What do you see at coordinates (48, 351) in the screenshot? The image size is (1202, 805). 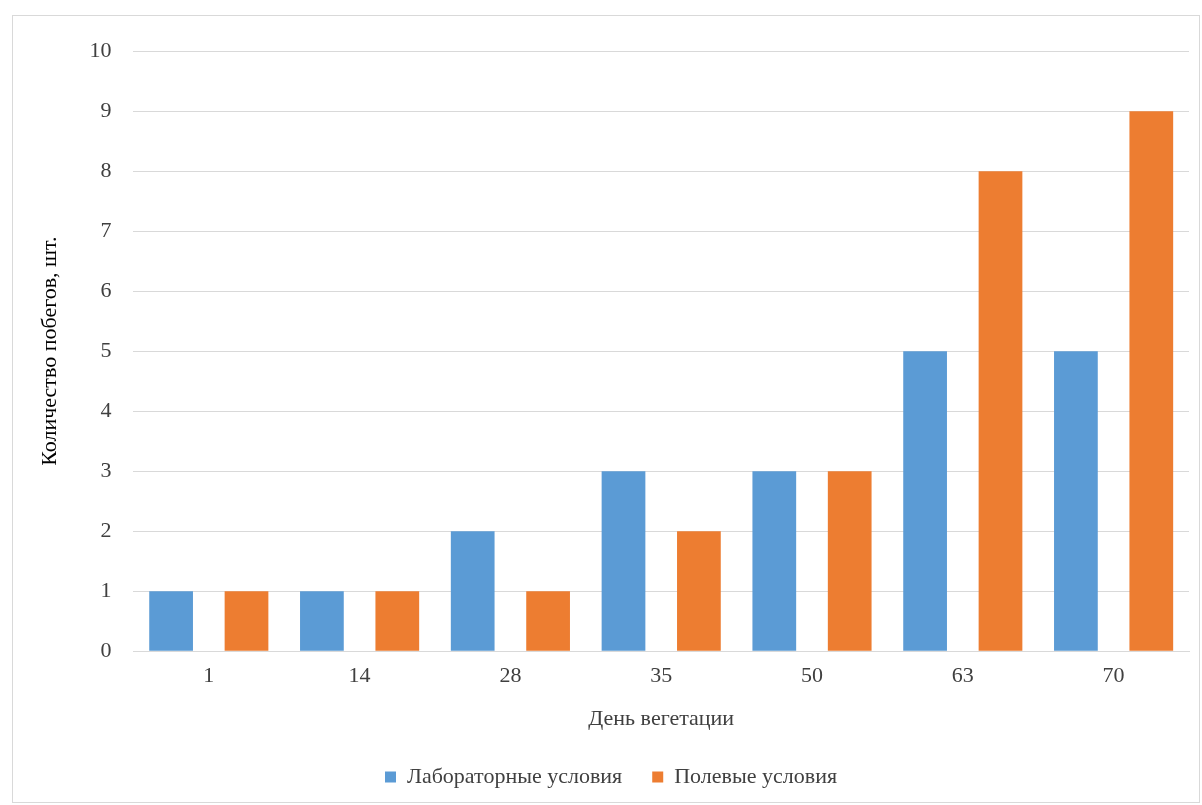 I see `y-axis-title: Количество побегов, шт.` at bounding box center [48, 351].